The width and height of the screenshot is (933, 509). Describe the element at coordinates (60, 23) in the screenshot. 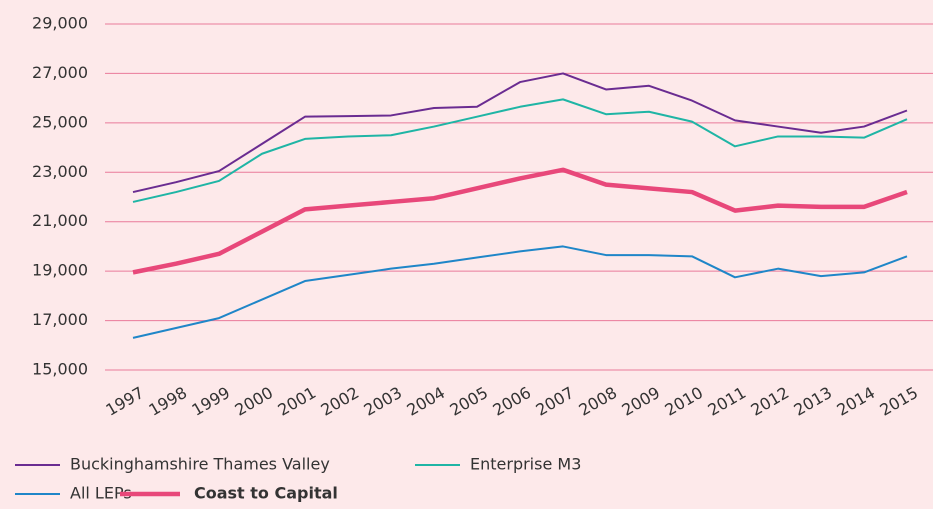

I see `y-tick-label: 29,000` at that location.